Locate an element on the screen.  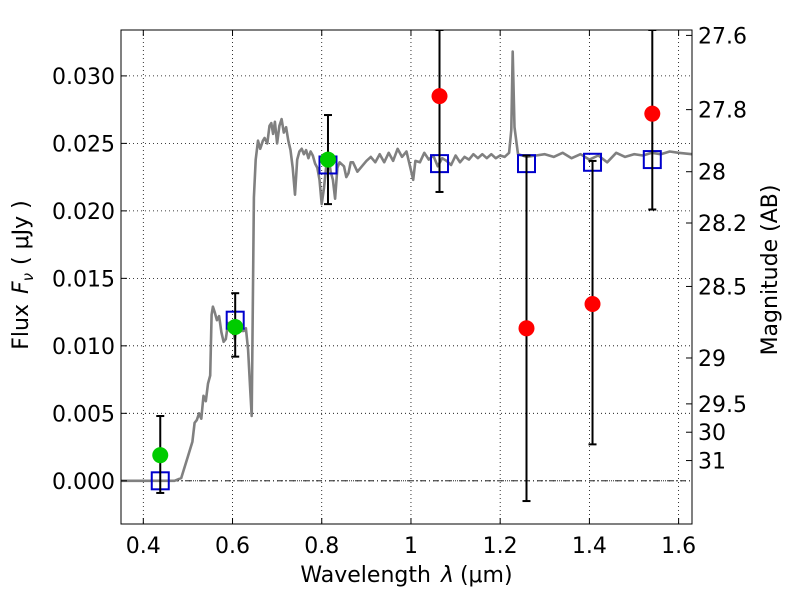
y2-tick-label: 27.8 is located at coordinates (722, 111).